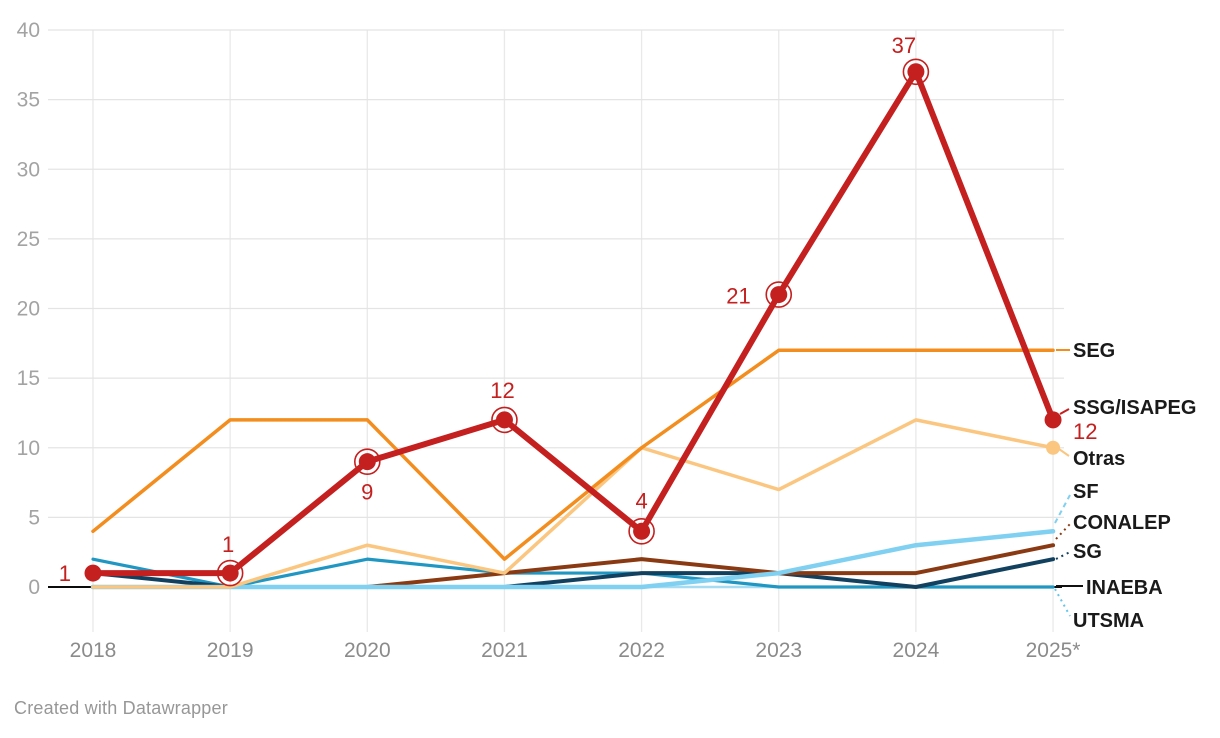 This screenshot has height=738, width=1220. I want to click on series-line-INAEBA, so click(573, 573).